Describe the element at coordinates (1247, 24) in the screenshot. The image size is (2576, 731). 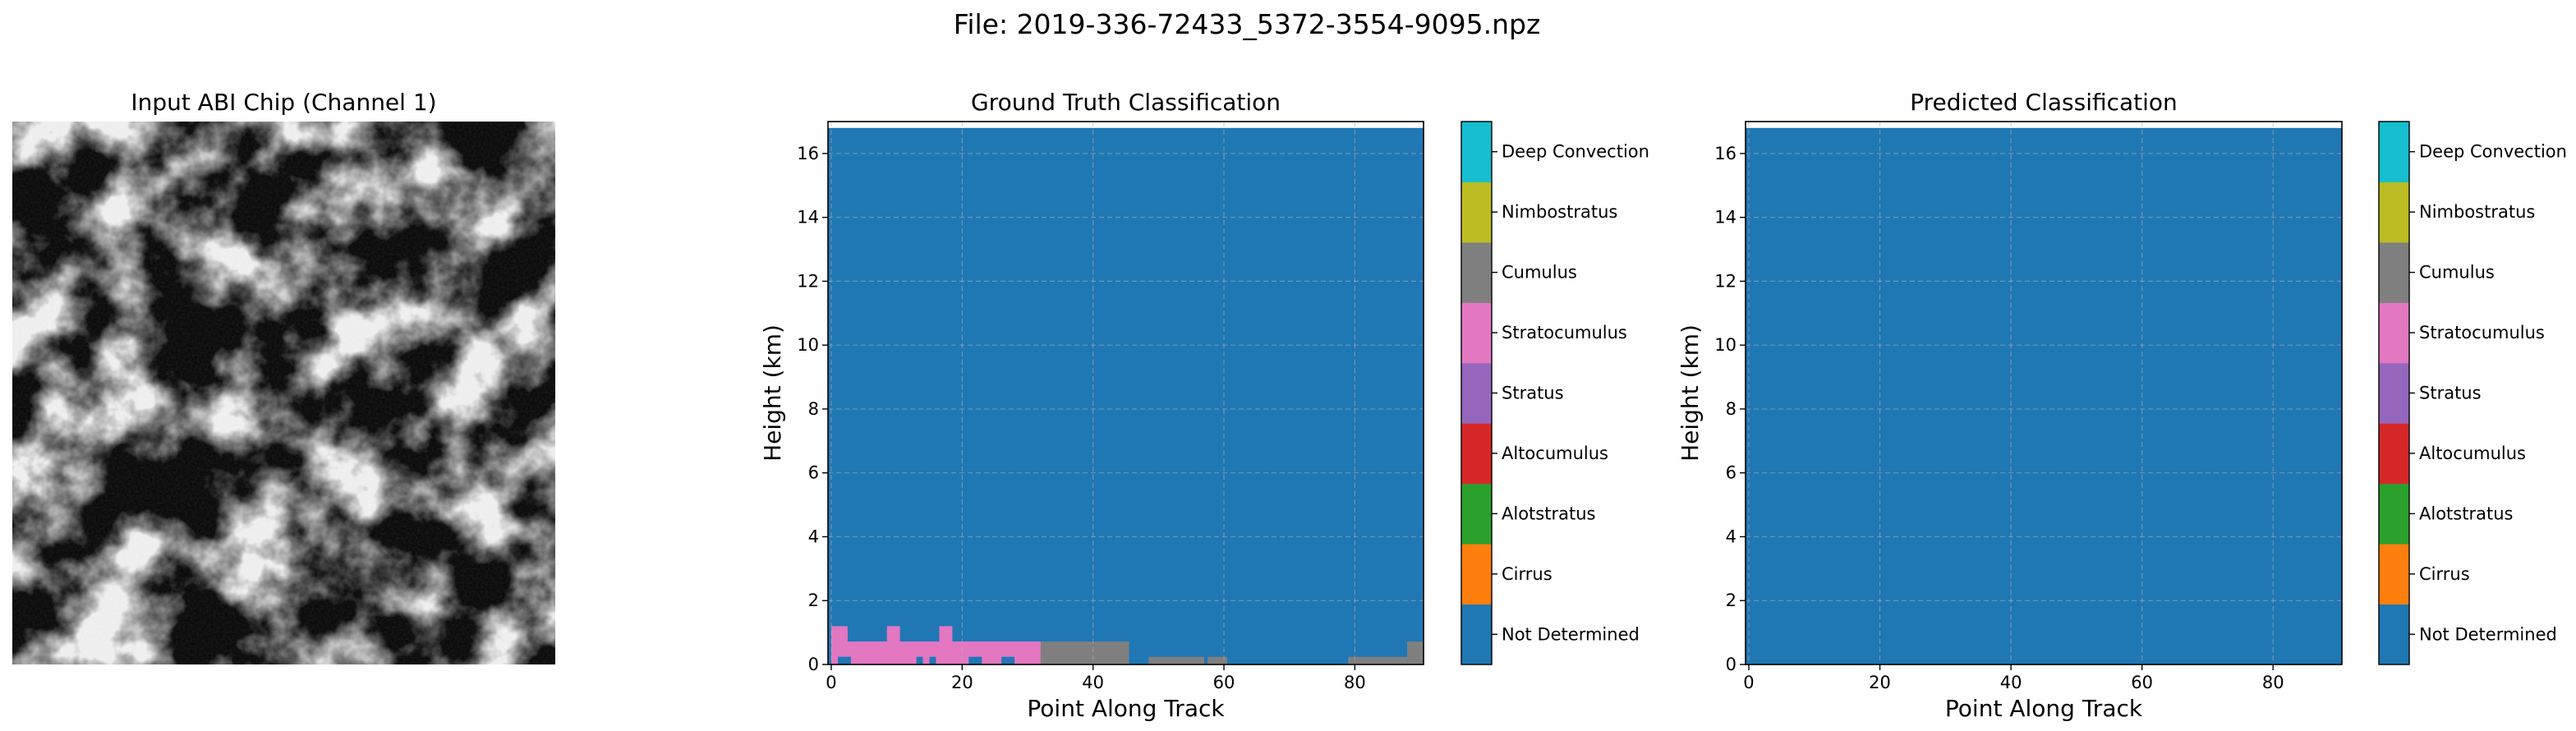
I see `figure-title: File: 2019-336-72433_5372-3554-9095.npz` at that location.